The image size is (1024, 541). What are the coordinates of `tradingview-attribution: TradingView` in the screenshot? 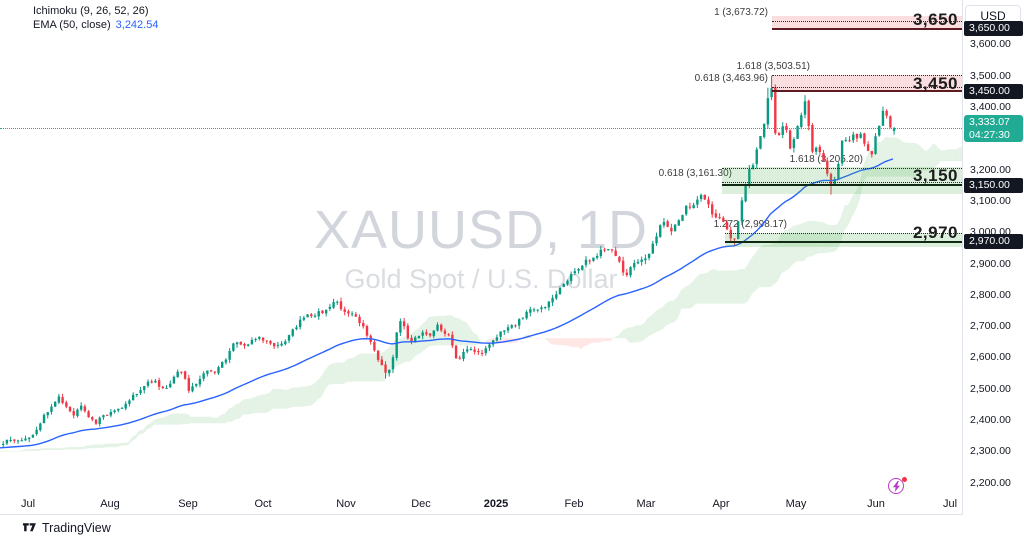 It's located at (66, 527).